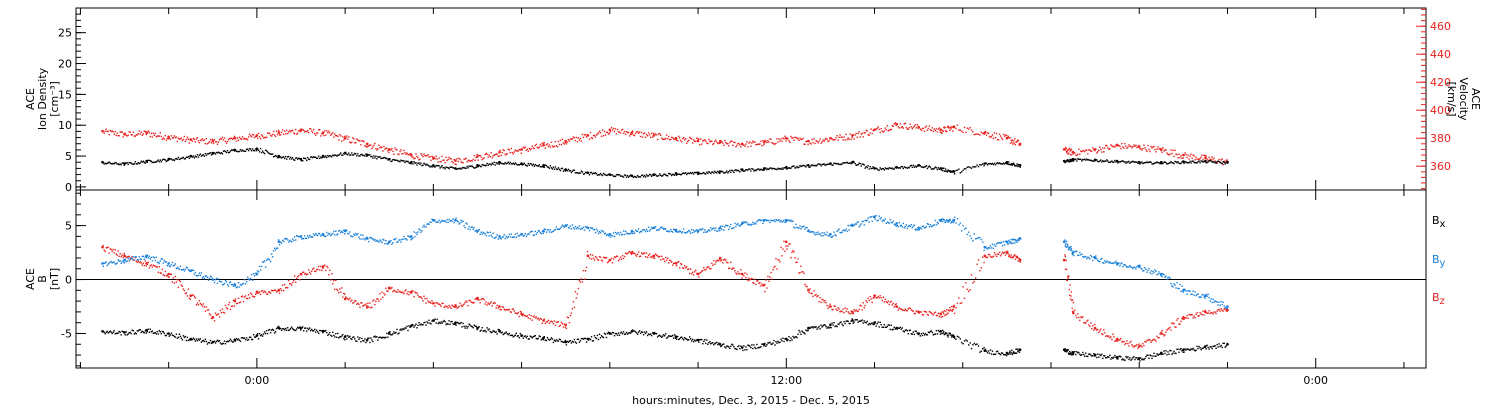 The height and width of the screenshot is (410, 1500). I want to click on ion-density-point, so click(235, 150).